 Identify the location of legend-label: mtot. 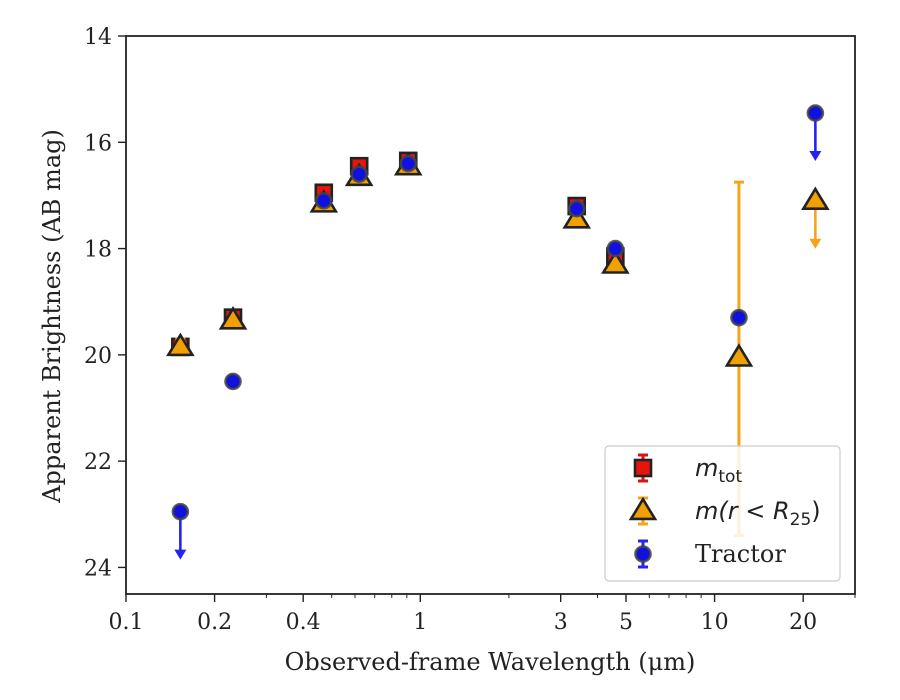
(718, 470).